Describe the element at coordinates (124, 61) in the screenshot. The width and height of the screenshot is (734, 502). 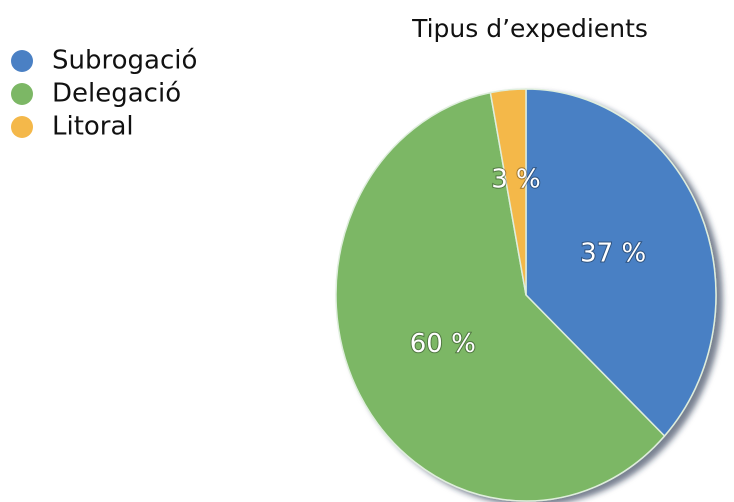
I see `legend-label: Subrogació` at that location.